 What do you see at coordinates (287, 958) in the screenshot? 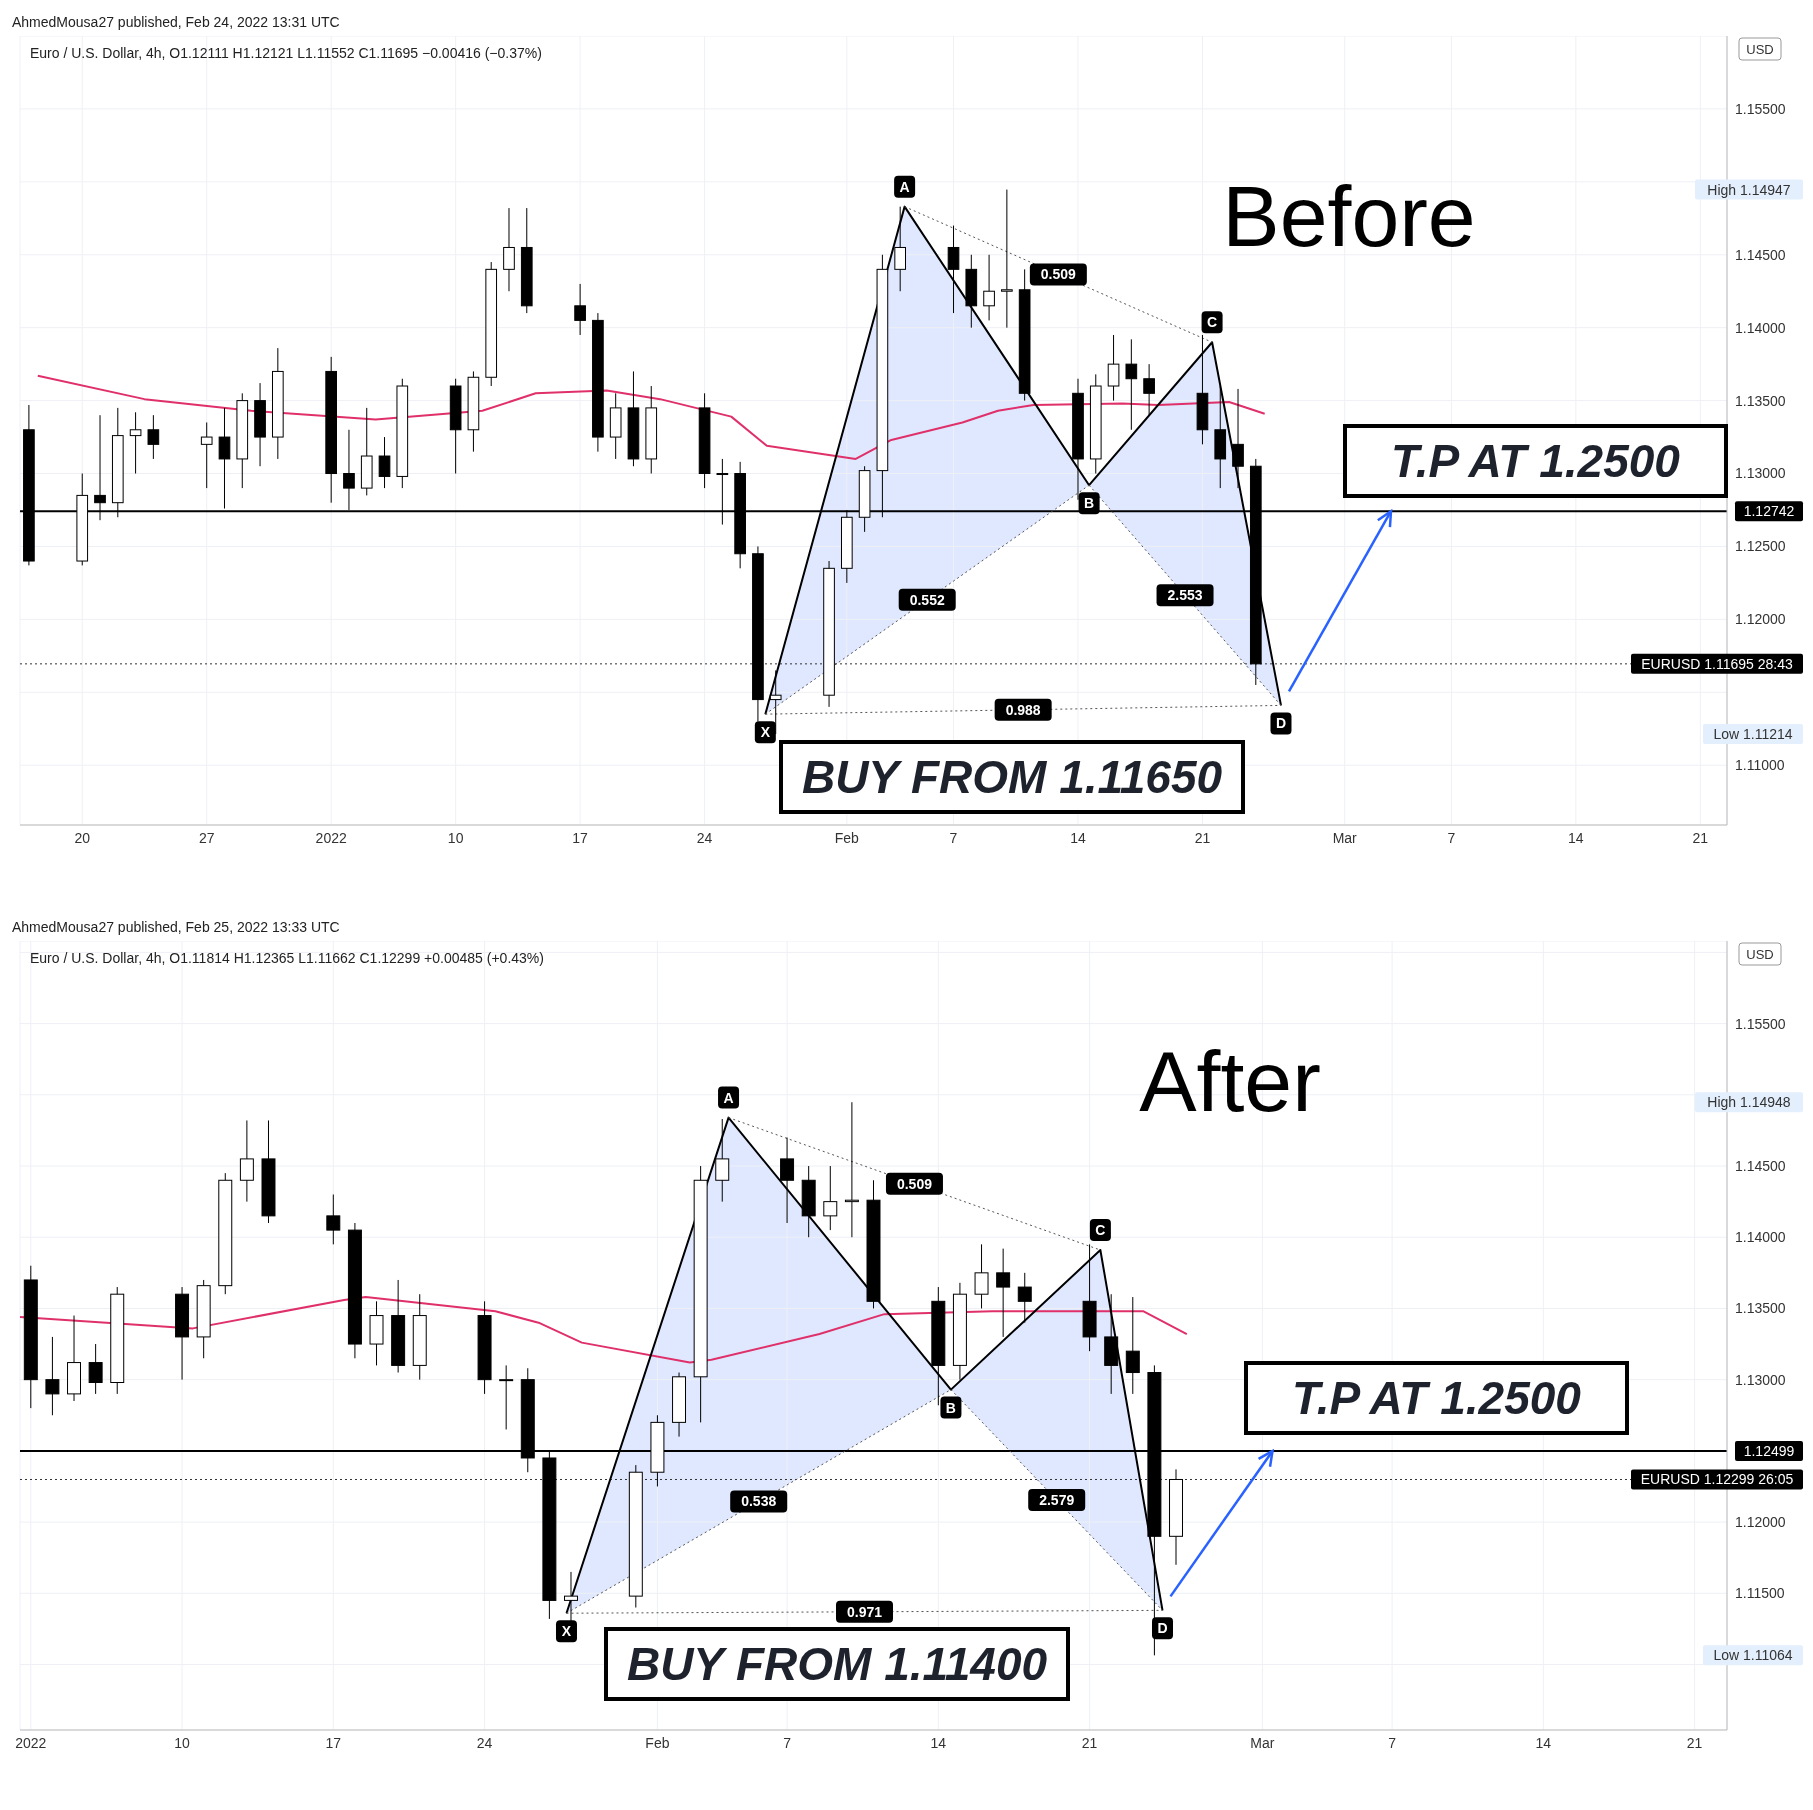
I see `text: Euro / U.S. Dollar, 4h, O1.11814 H1.12365 L1.11662 C1.12299 +0.00485 (+0.43%)` at bounding box center [287, 958].